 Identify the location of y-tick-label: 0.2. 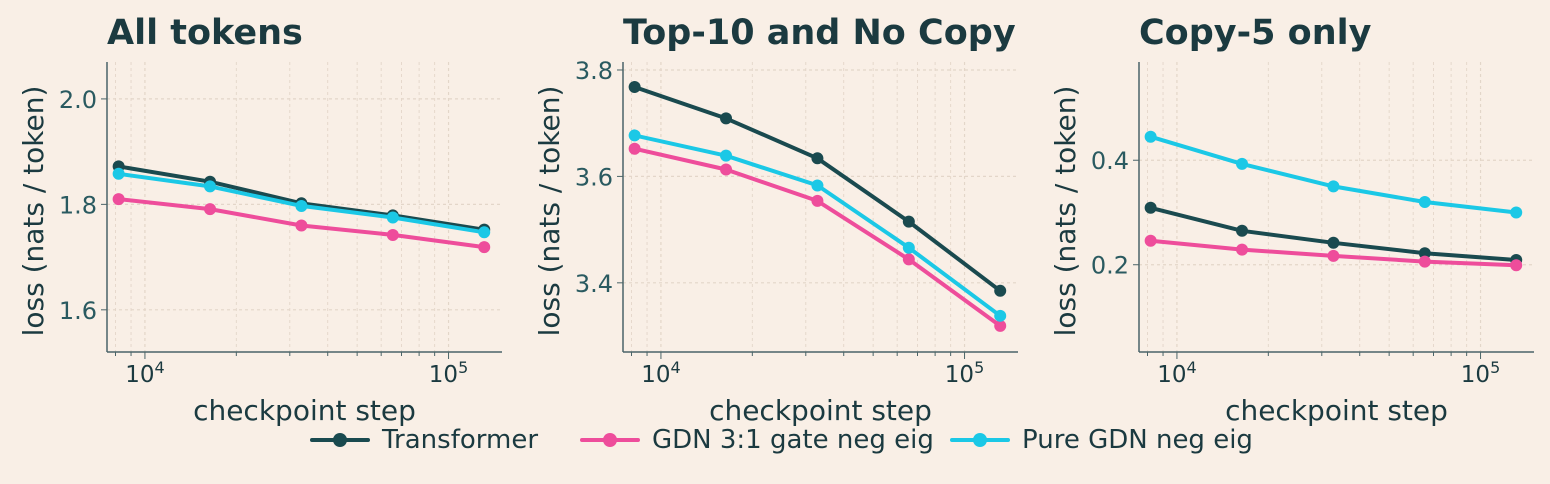
(1110, 266).